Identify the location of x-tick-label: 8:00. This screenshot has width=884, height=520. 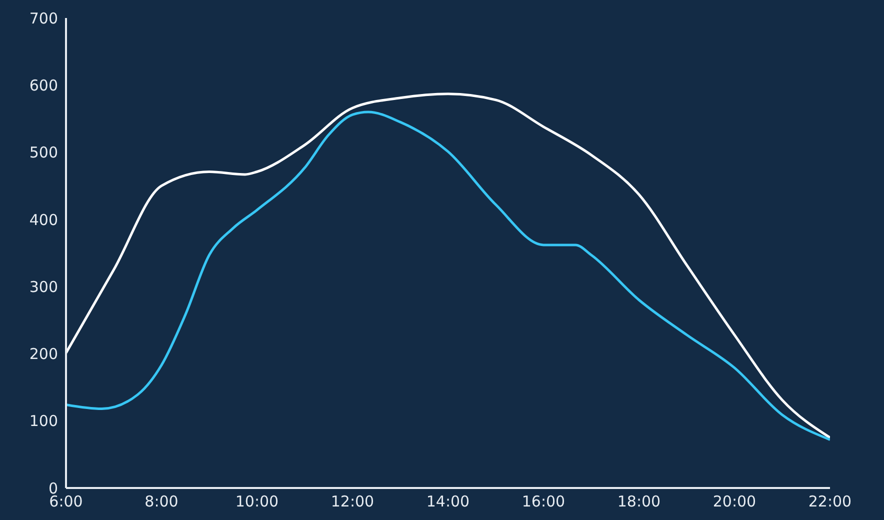
(161, 501).